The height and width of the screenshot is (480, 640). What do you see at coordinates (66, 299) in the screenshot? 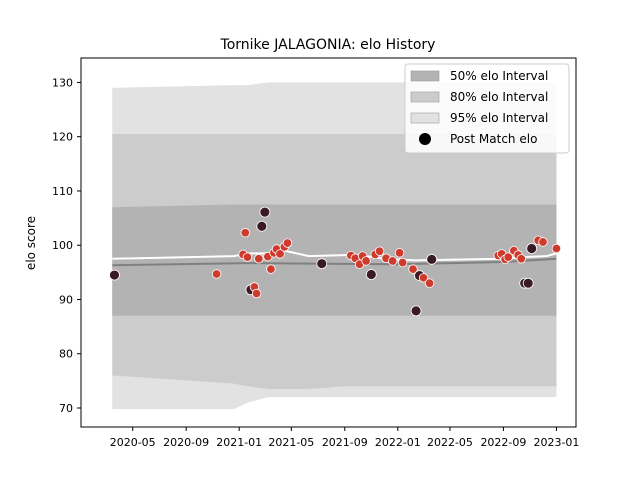
I see `y-tick-label: 90` at bounding box center [66, 299].